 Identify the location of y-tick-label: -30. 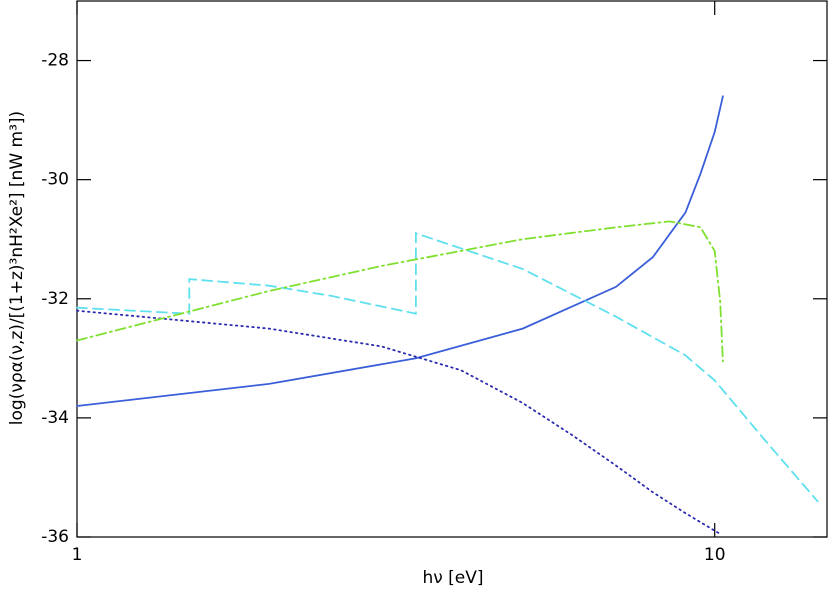
(55, 180).